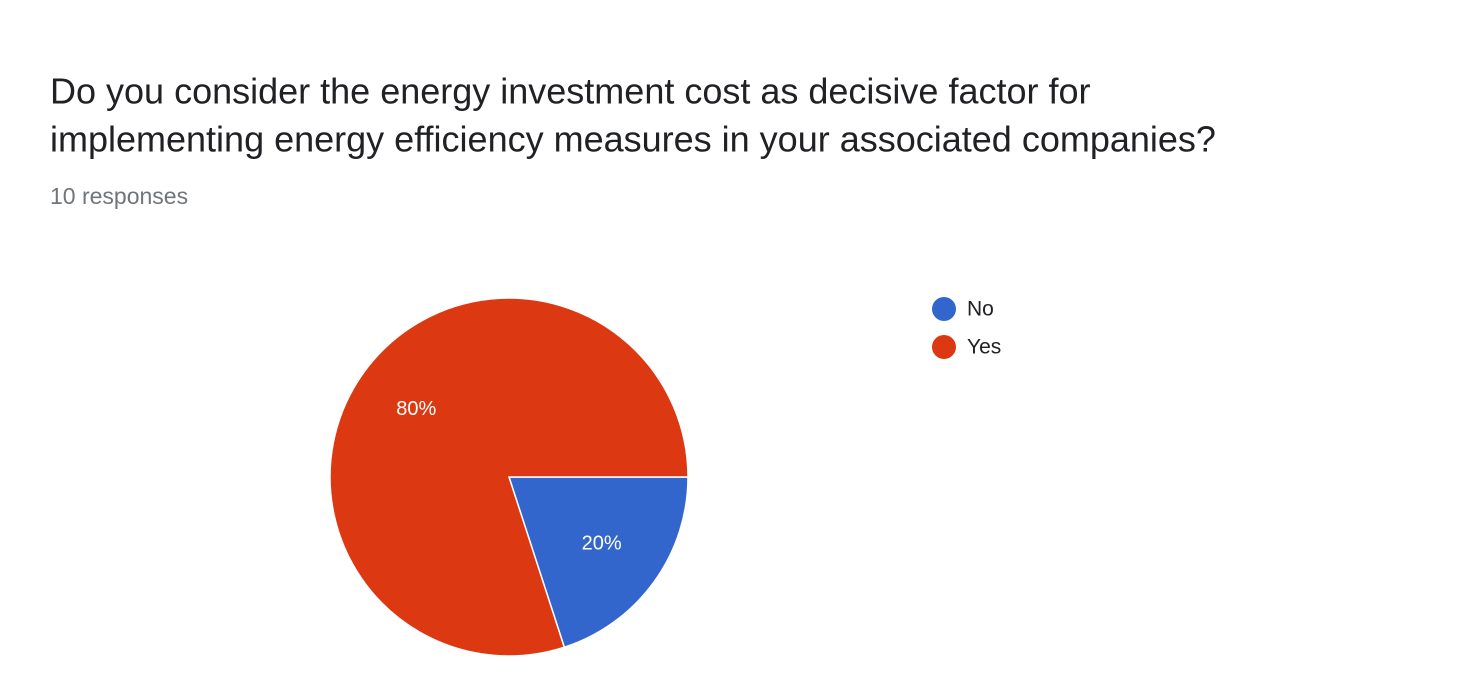 This screenshot has width=1457, height=683. What do you see at coordinates (984, 347) in the screenshot?
I see `legend-label: Yes` at bounding box center [984, 347].